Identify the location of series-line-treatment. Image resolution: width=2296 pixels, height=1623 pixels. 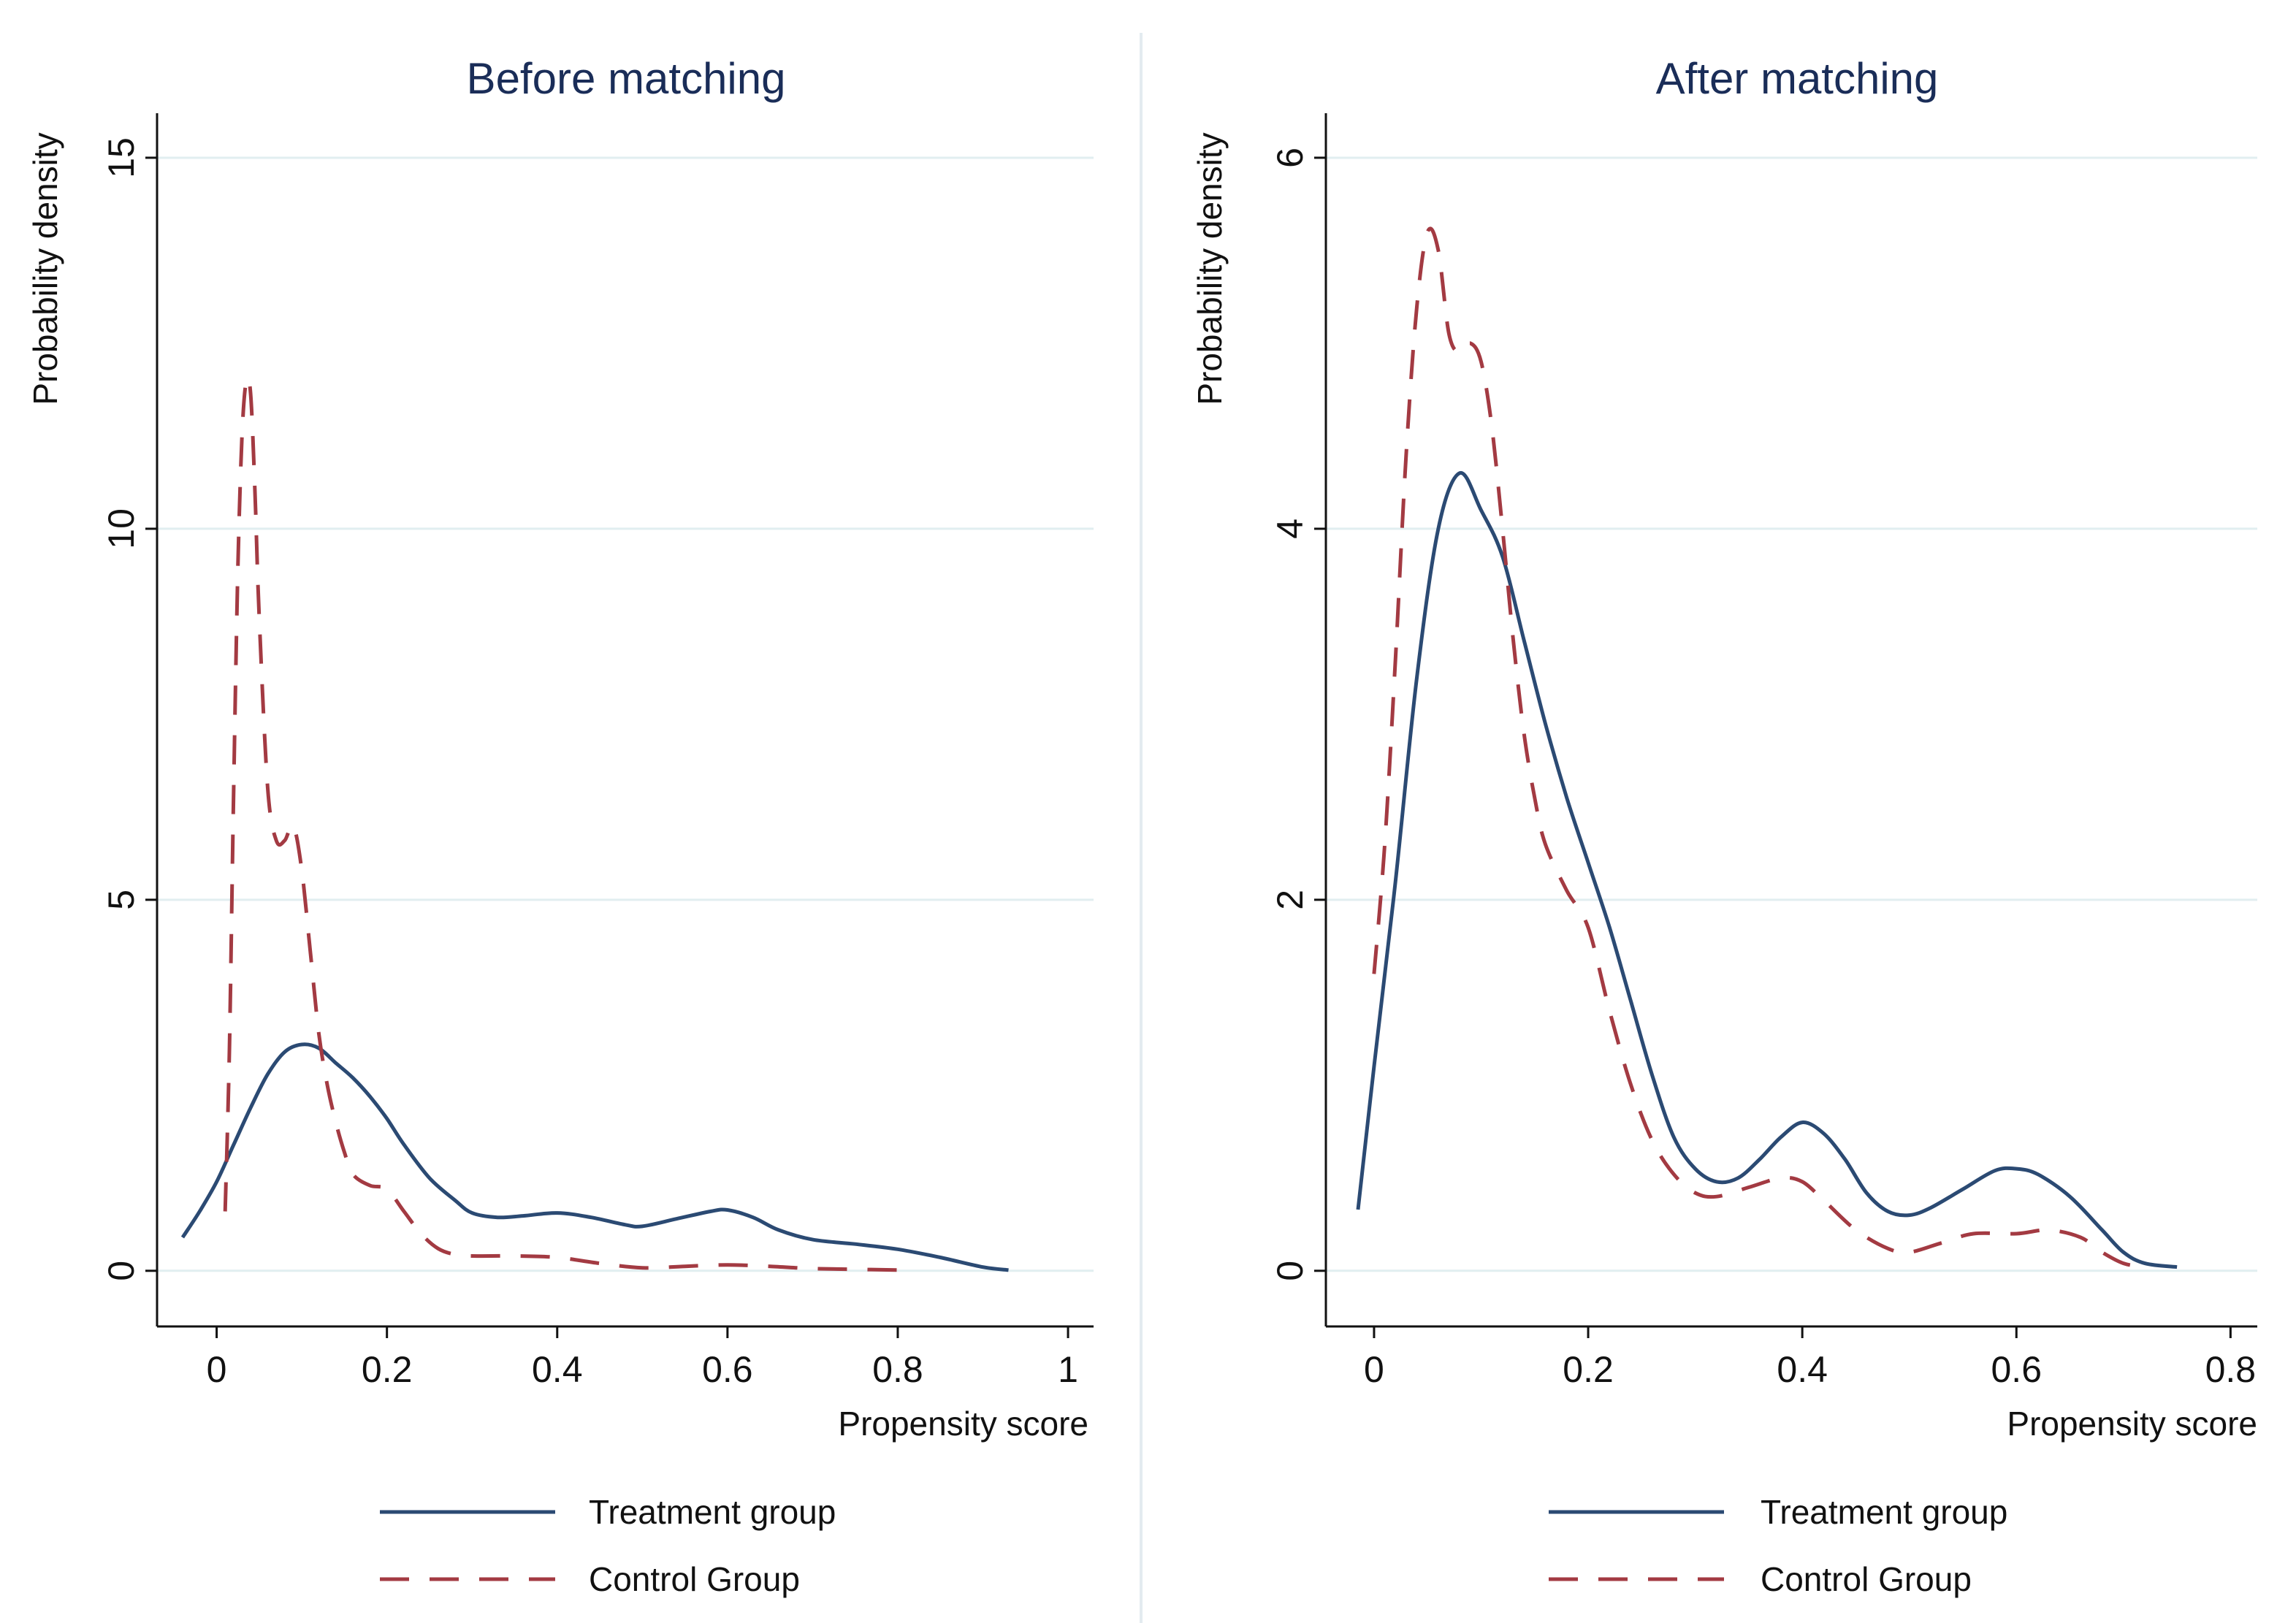
(594, 1157).